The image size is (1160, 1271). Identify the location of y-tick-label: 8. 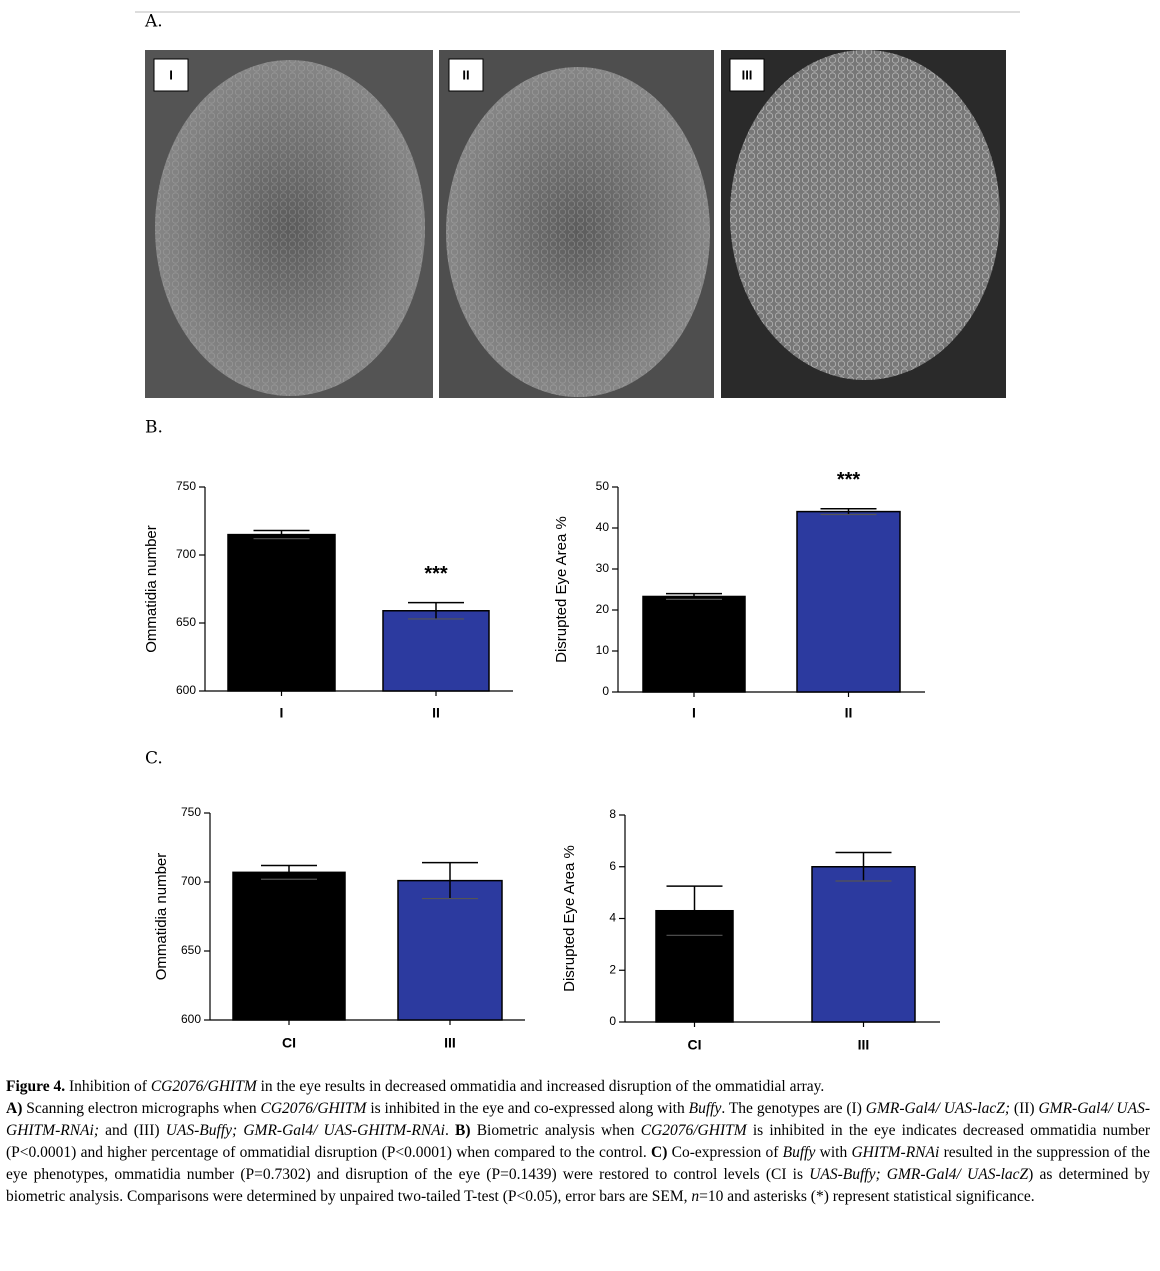
(612, 814).